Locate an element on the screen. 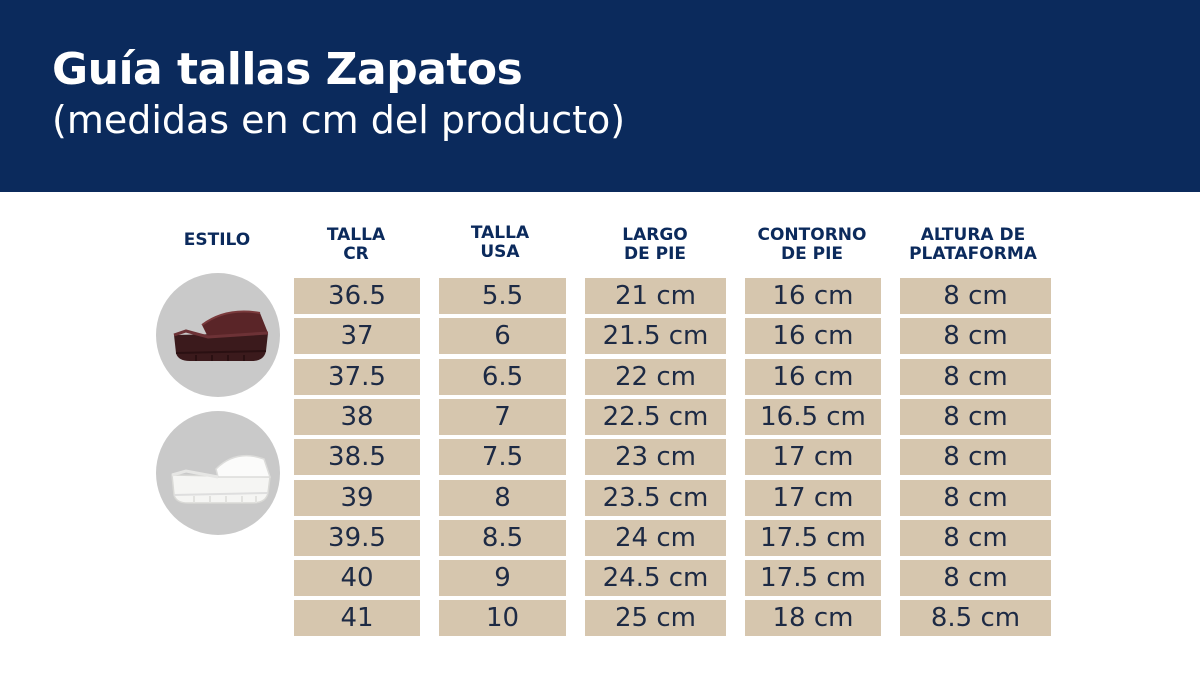 This screenshot has height=697, width=1200. table-cell: 22.5 cm is located at coordinates (655, 417).